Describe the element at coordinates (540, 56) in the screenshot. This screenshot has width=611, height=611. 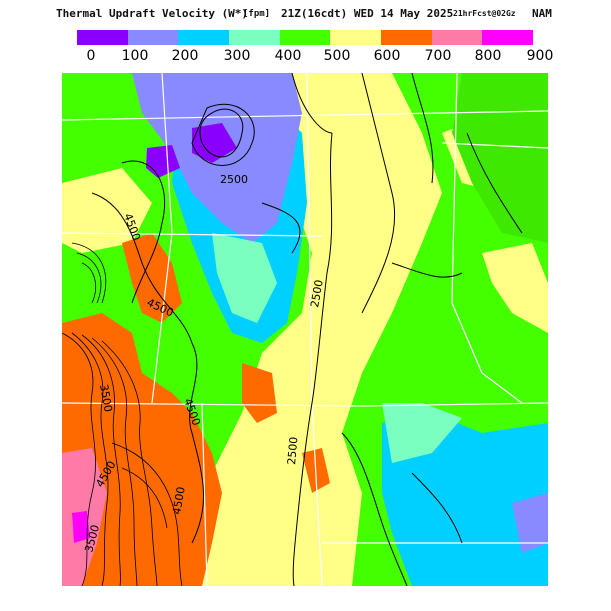
I see `legend-tick: 900` at that location.